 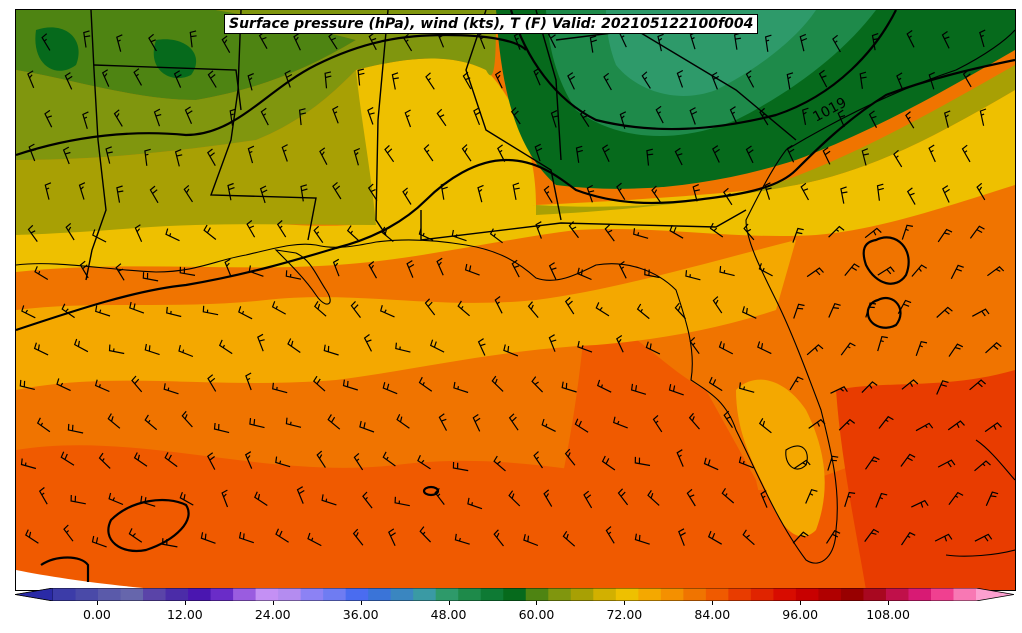 What do you see at coordinates (302, 277) in the screenshot?
I see `mississippi-delta` at bounding box center [302, 277].